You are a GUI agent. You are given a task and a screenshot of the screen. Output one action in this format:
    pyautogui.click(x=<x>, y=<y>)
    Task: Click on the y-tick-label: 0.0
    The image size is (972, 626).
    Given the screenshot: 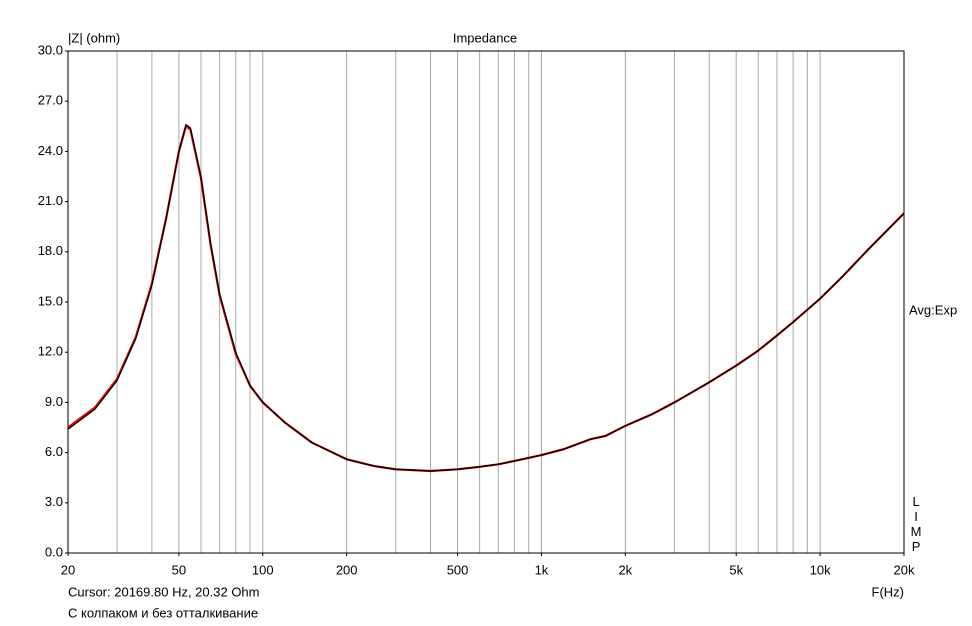 What is the action you would take?
    pyautogui.click(x=54, y=551)
    